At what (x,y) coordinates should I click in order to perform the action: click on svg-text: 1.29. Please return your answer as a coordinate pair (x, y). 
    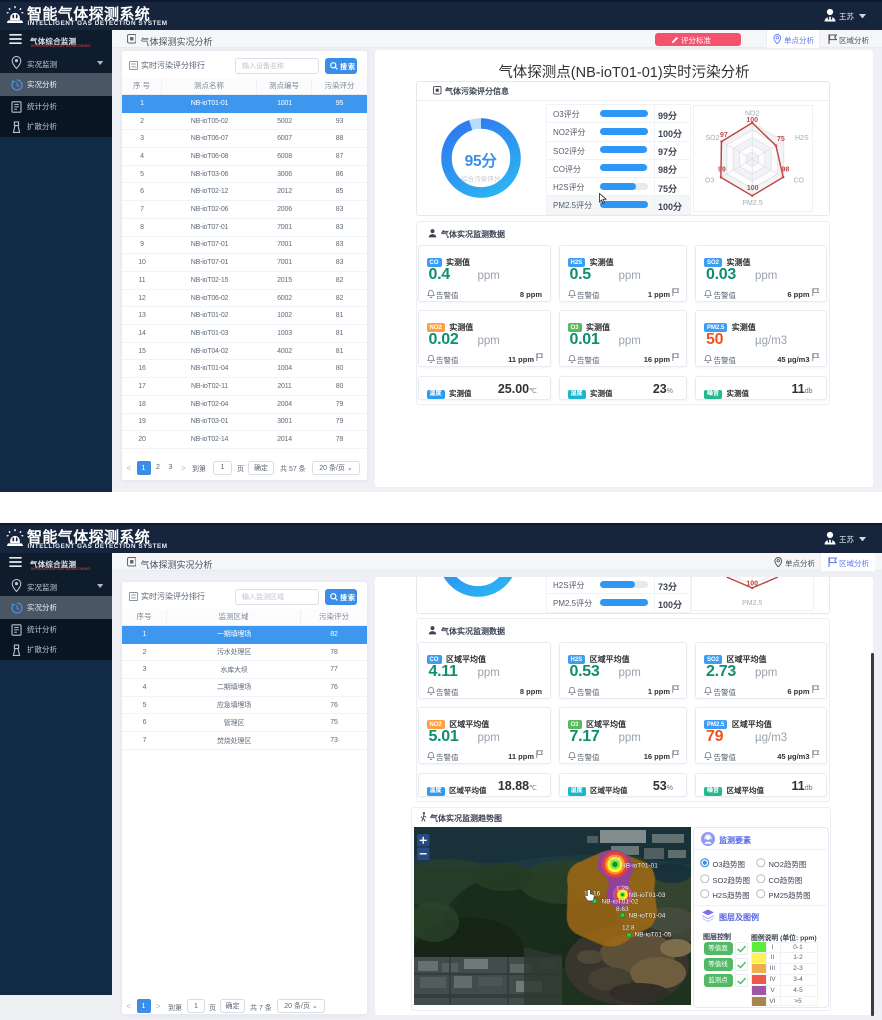
    Looking at the image, I should click on (622, 889).